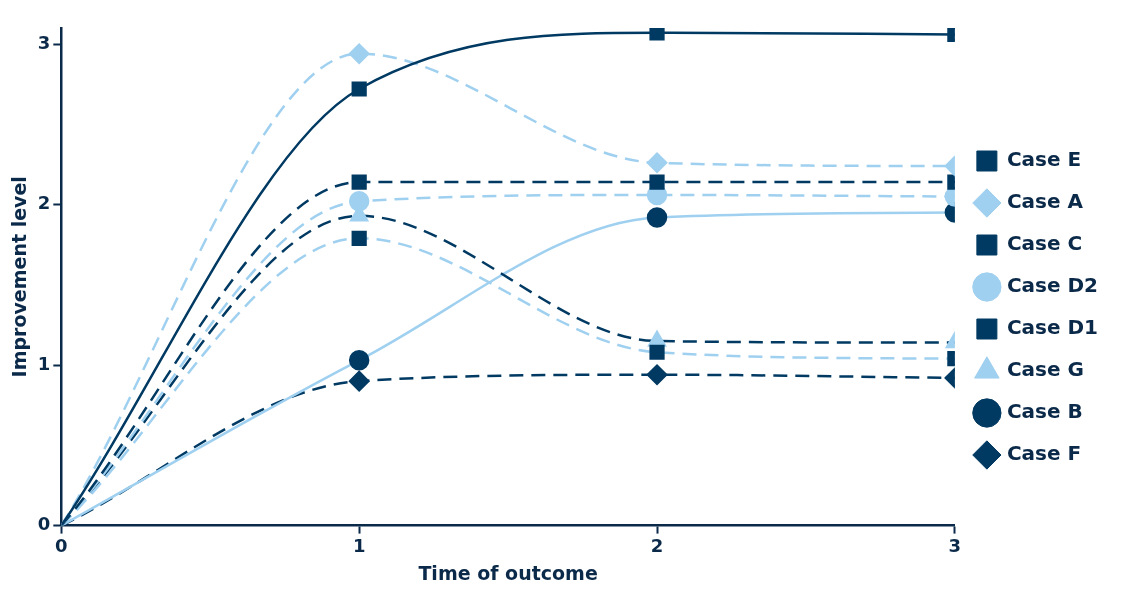  Describe the element at coordinates (955, 546) in the screenshot. I see `x-tick-label: 3` at that location.